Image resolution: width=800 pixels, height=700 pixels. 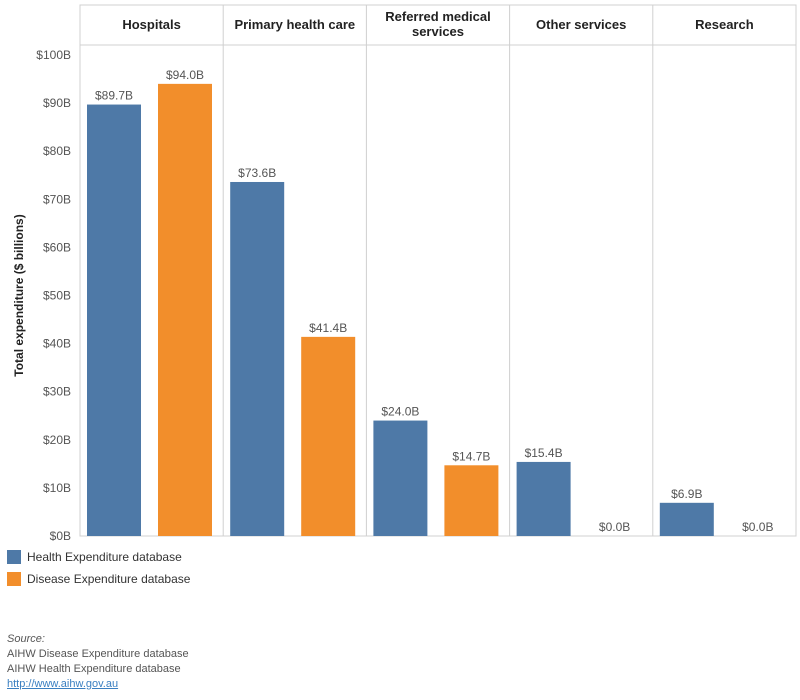 I want to click on facet-title: Primary health care, so click(x=294, y=24).